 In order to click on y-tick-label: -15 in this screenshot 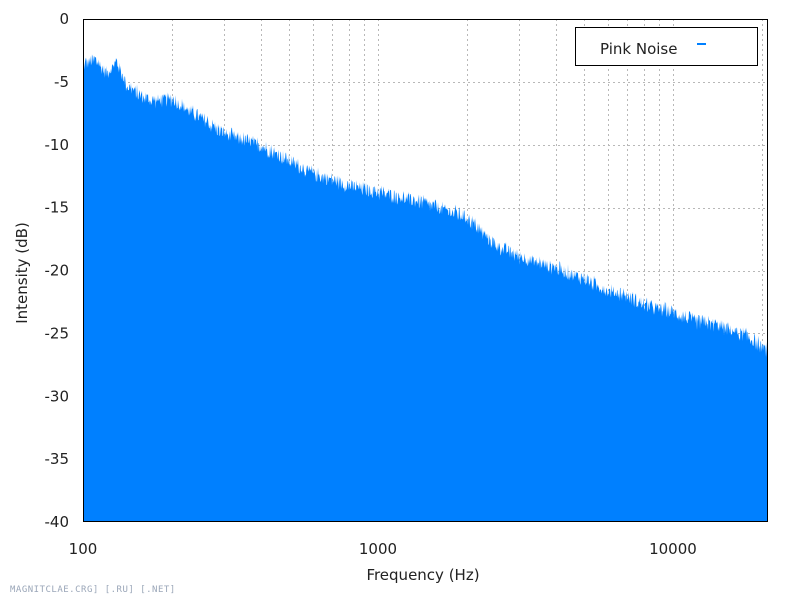, I will do `click(57, 208)`.